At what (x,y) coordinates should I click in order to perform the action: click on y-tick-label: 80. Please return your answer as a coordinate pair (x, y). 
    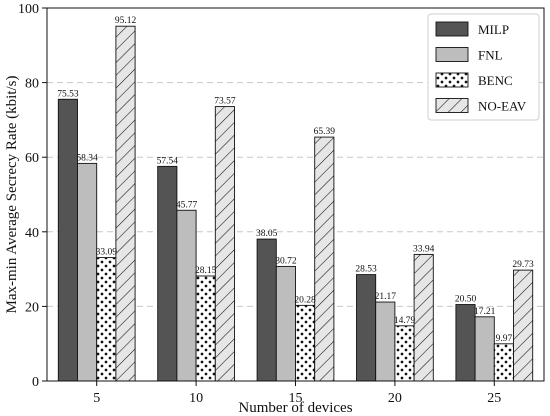
    Looking at the image, I should click on (32, 84).